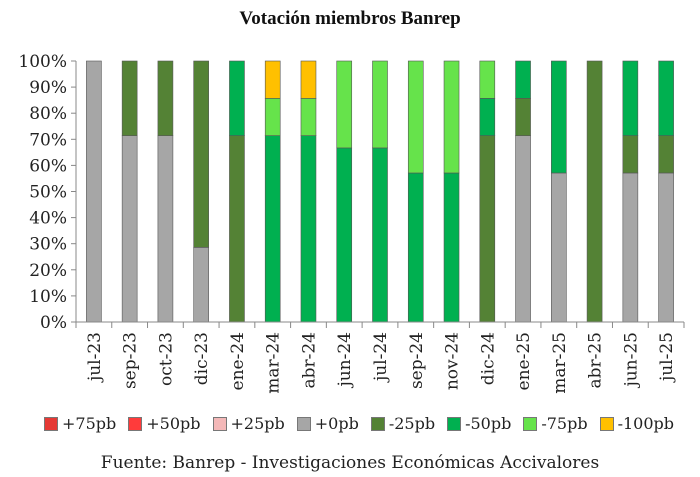 The image size is (700, 477). I want to click on legend-label: -50pb, so click(488, 423).